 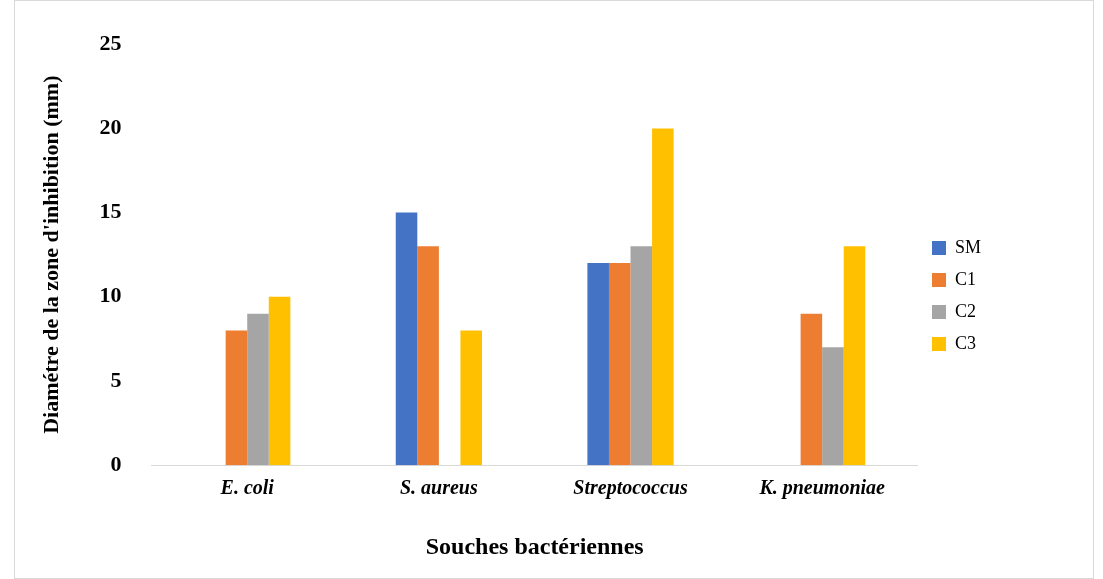 What do you see at coordinates (965, 342) in the screenshot?
I see `legend-label: C3` at bounding box center [965, 342].